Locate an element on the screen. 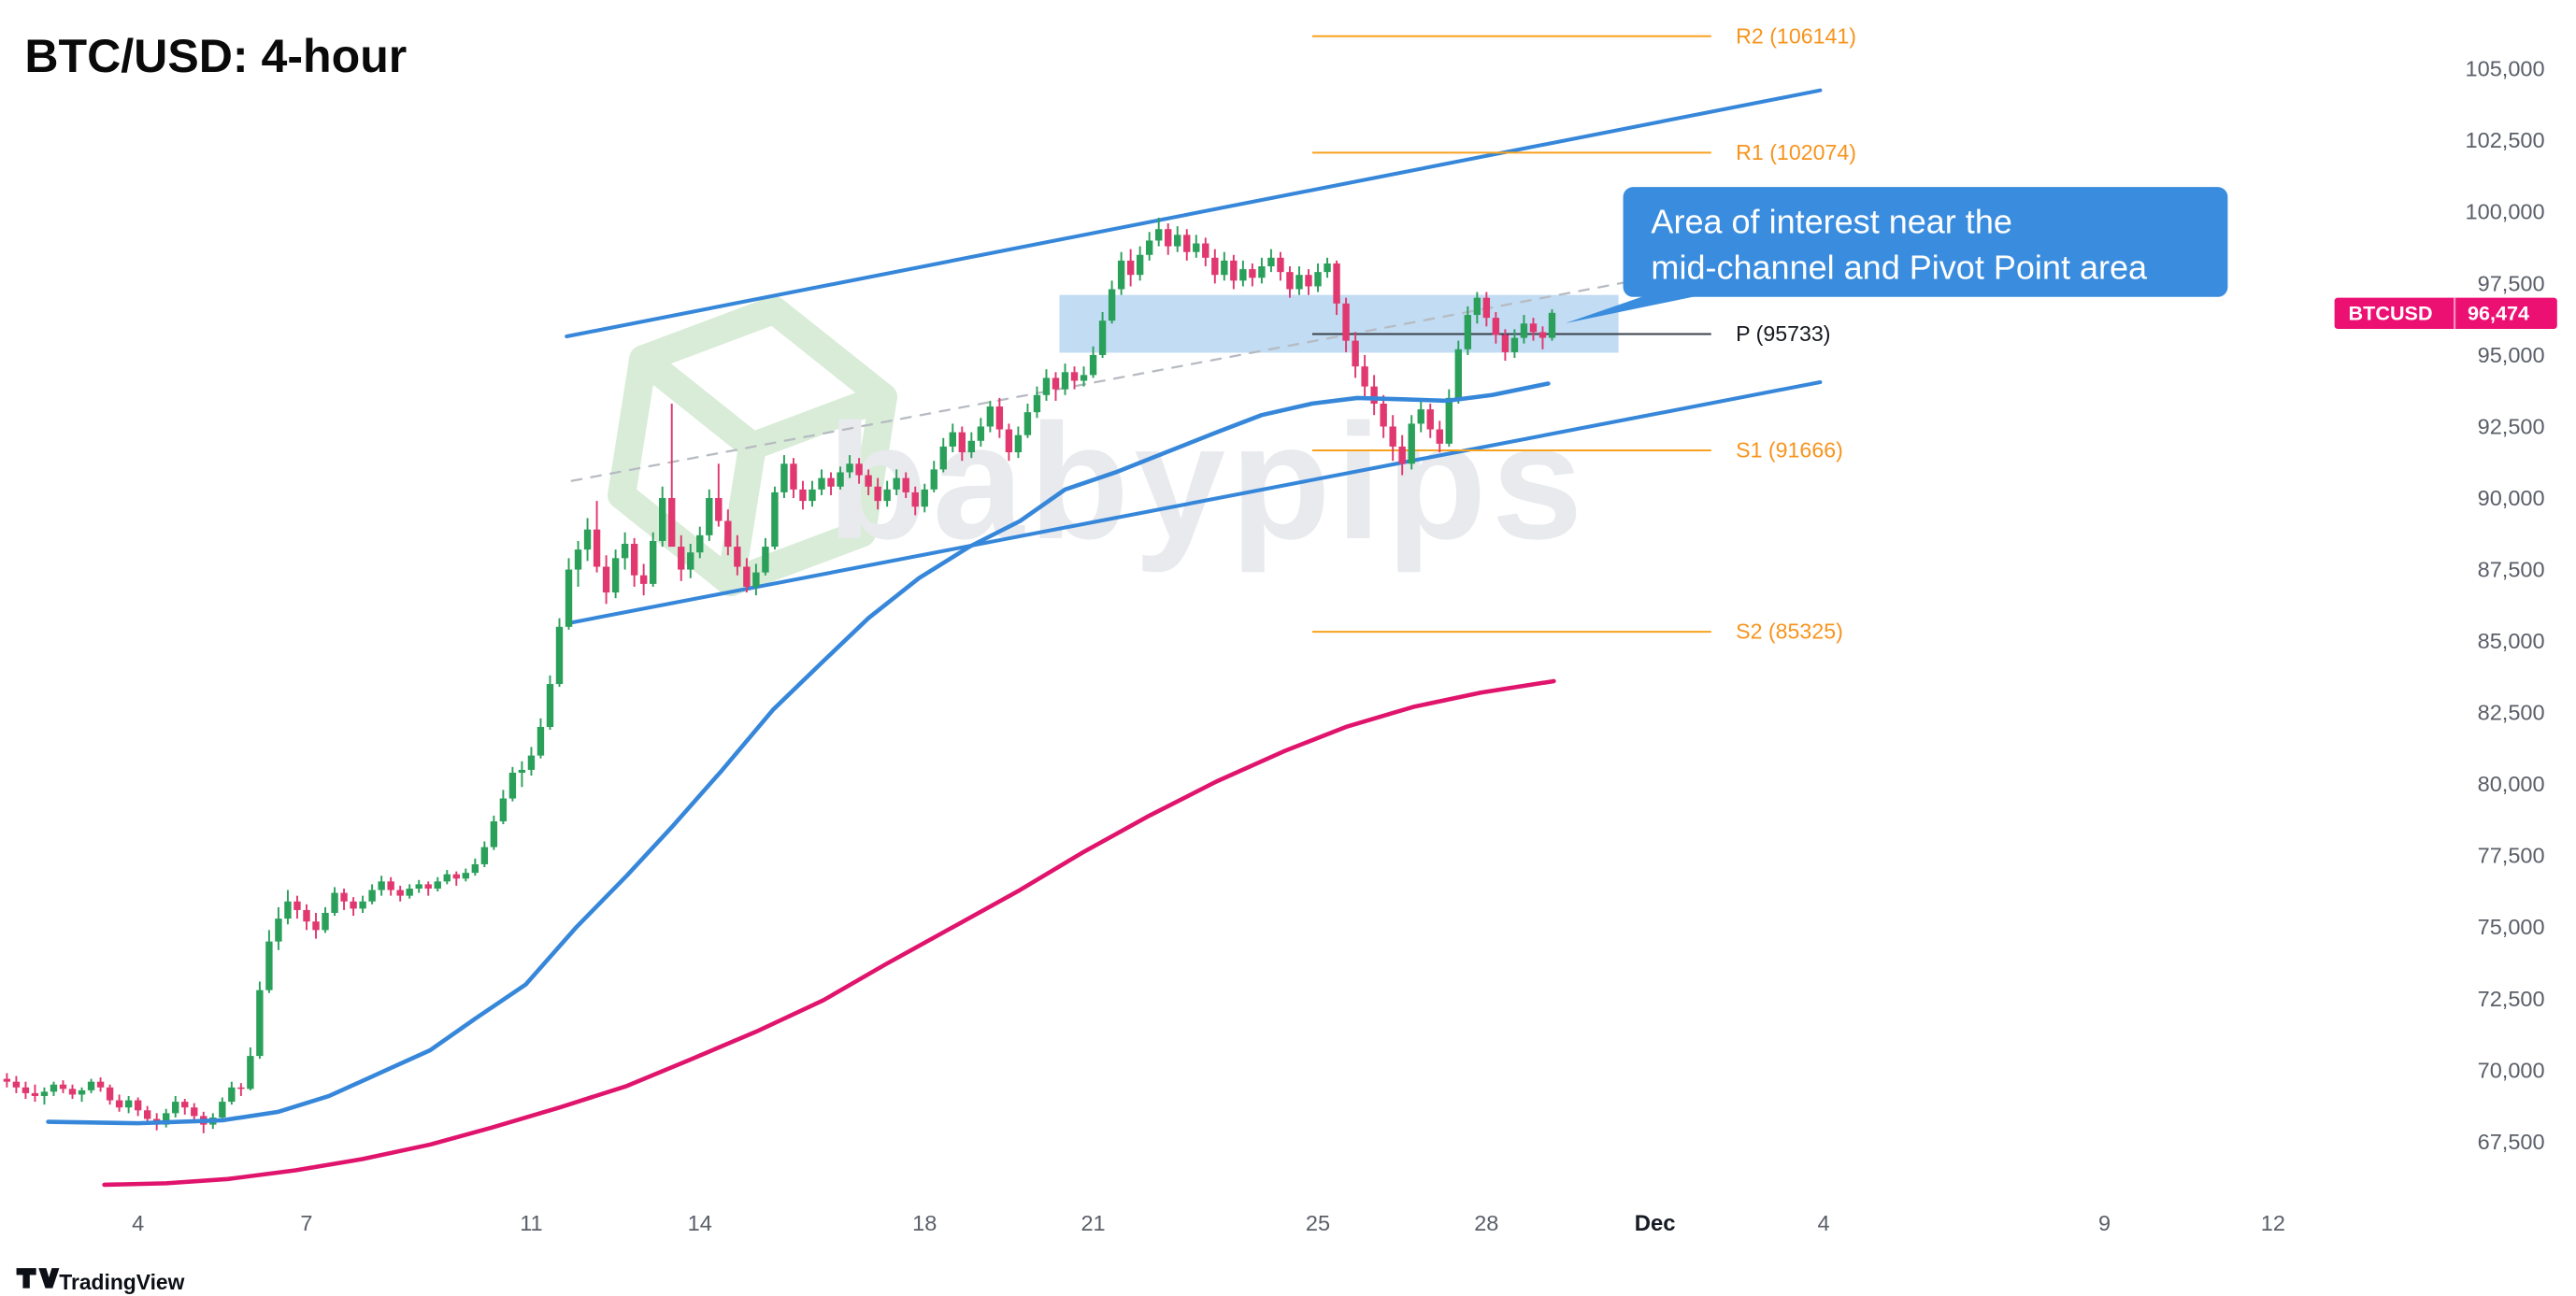 The height and width of the screenshot is (1296, 2576). callout-text-line1: Area of interest near the is located at coordinates (1831, 221).